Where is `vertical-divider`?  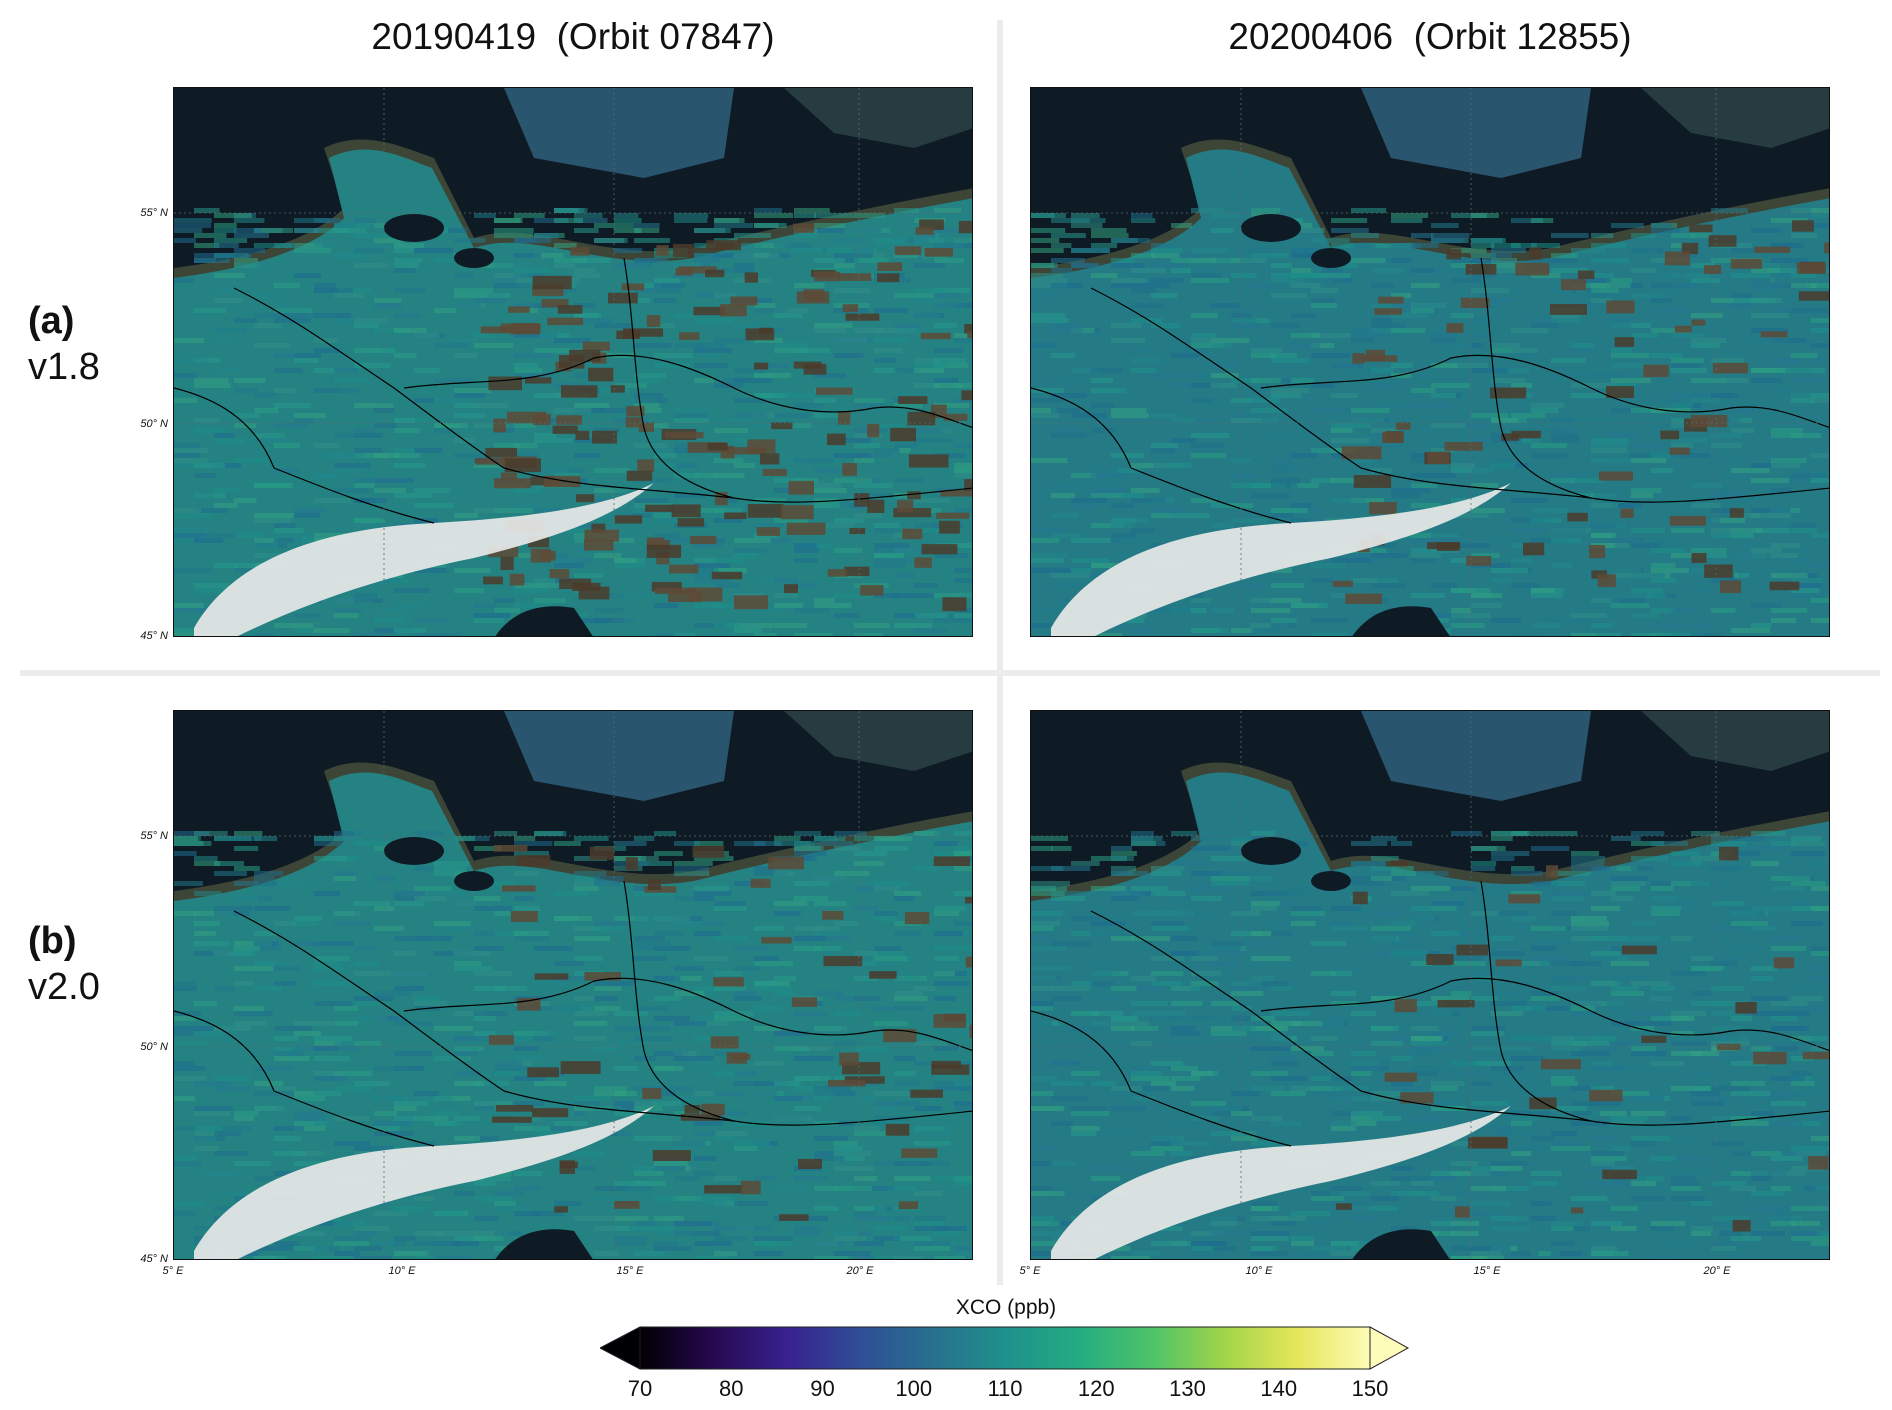 vertical-divider is located at coordinates (1000, 652).